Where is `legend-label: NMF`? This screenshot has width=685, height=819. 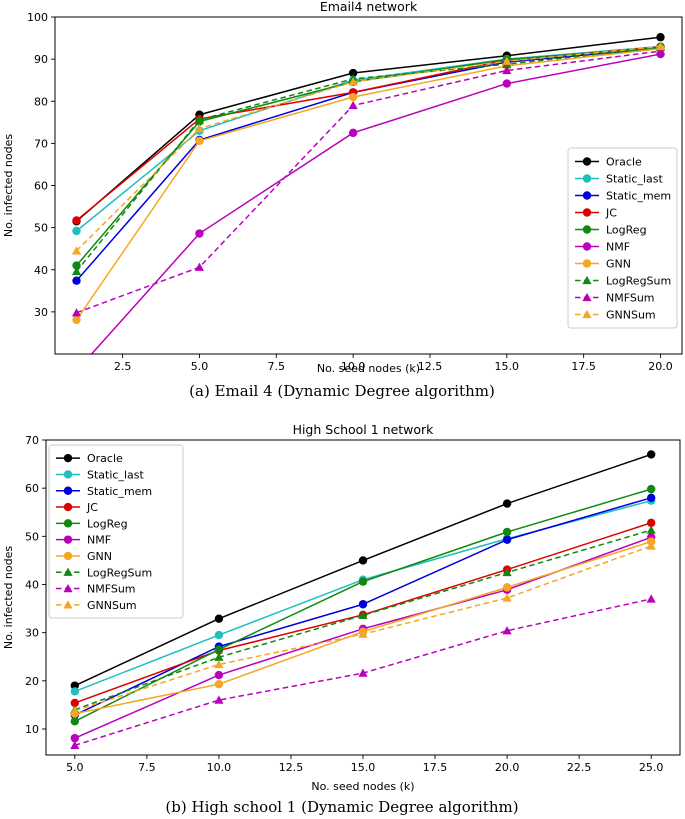
legend-label: NMF is located at coordinates (99, 540).